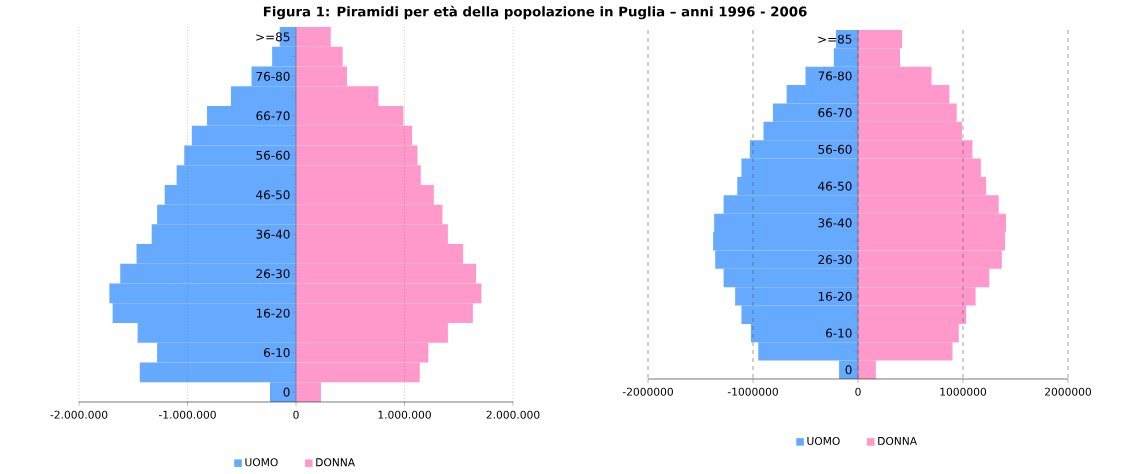 The height and width of the screenshot is (474, 1138). What do you see at coordinates (535, 12) in the screenshot?
I see `chart-title: Figura 1: Piramidi per età della popolazione in Puglia – anni 1996 - 2006` at bounding box center [535, 12].